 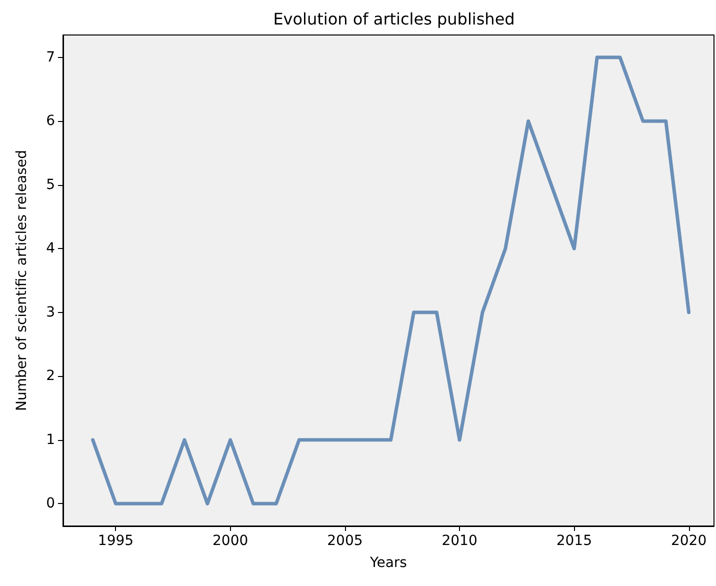 I want to click on y-axis-title: Number of scientific articles released, so click(x=22, y=280).